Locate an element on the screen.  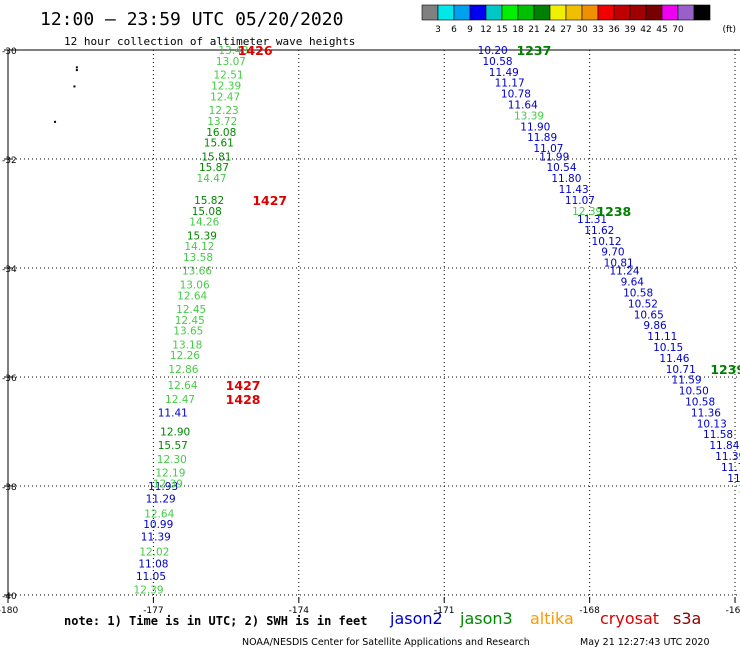
data-point-label: 10.50 is located at coordinates (694, 392).